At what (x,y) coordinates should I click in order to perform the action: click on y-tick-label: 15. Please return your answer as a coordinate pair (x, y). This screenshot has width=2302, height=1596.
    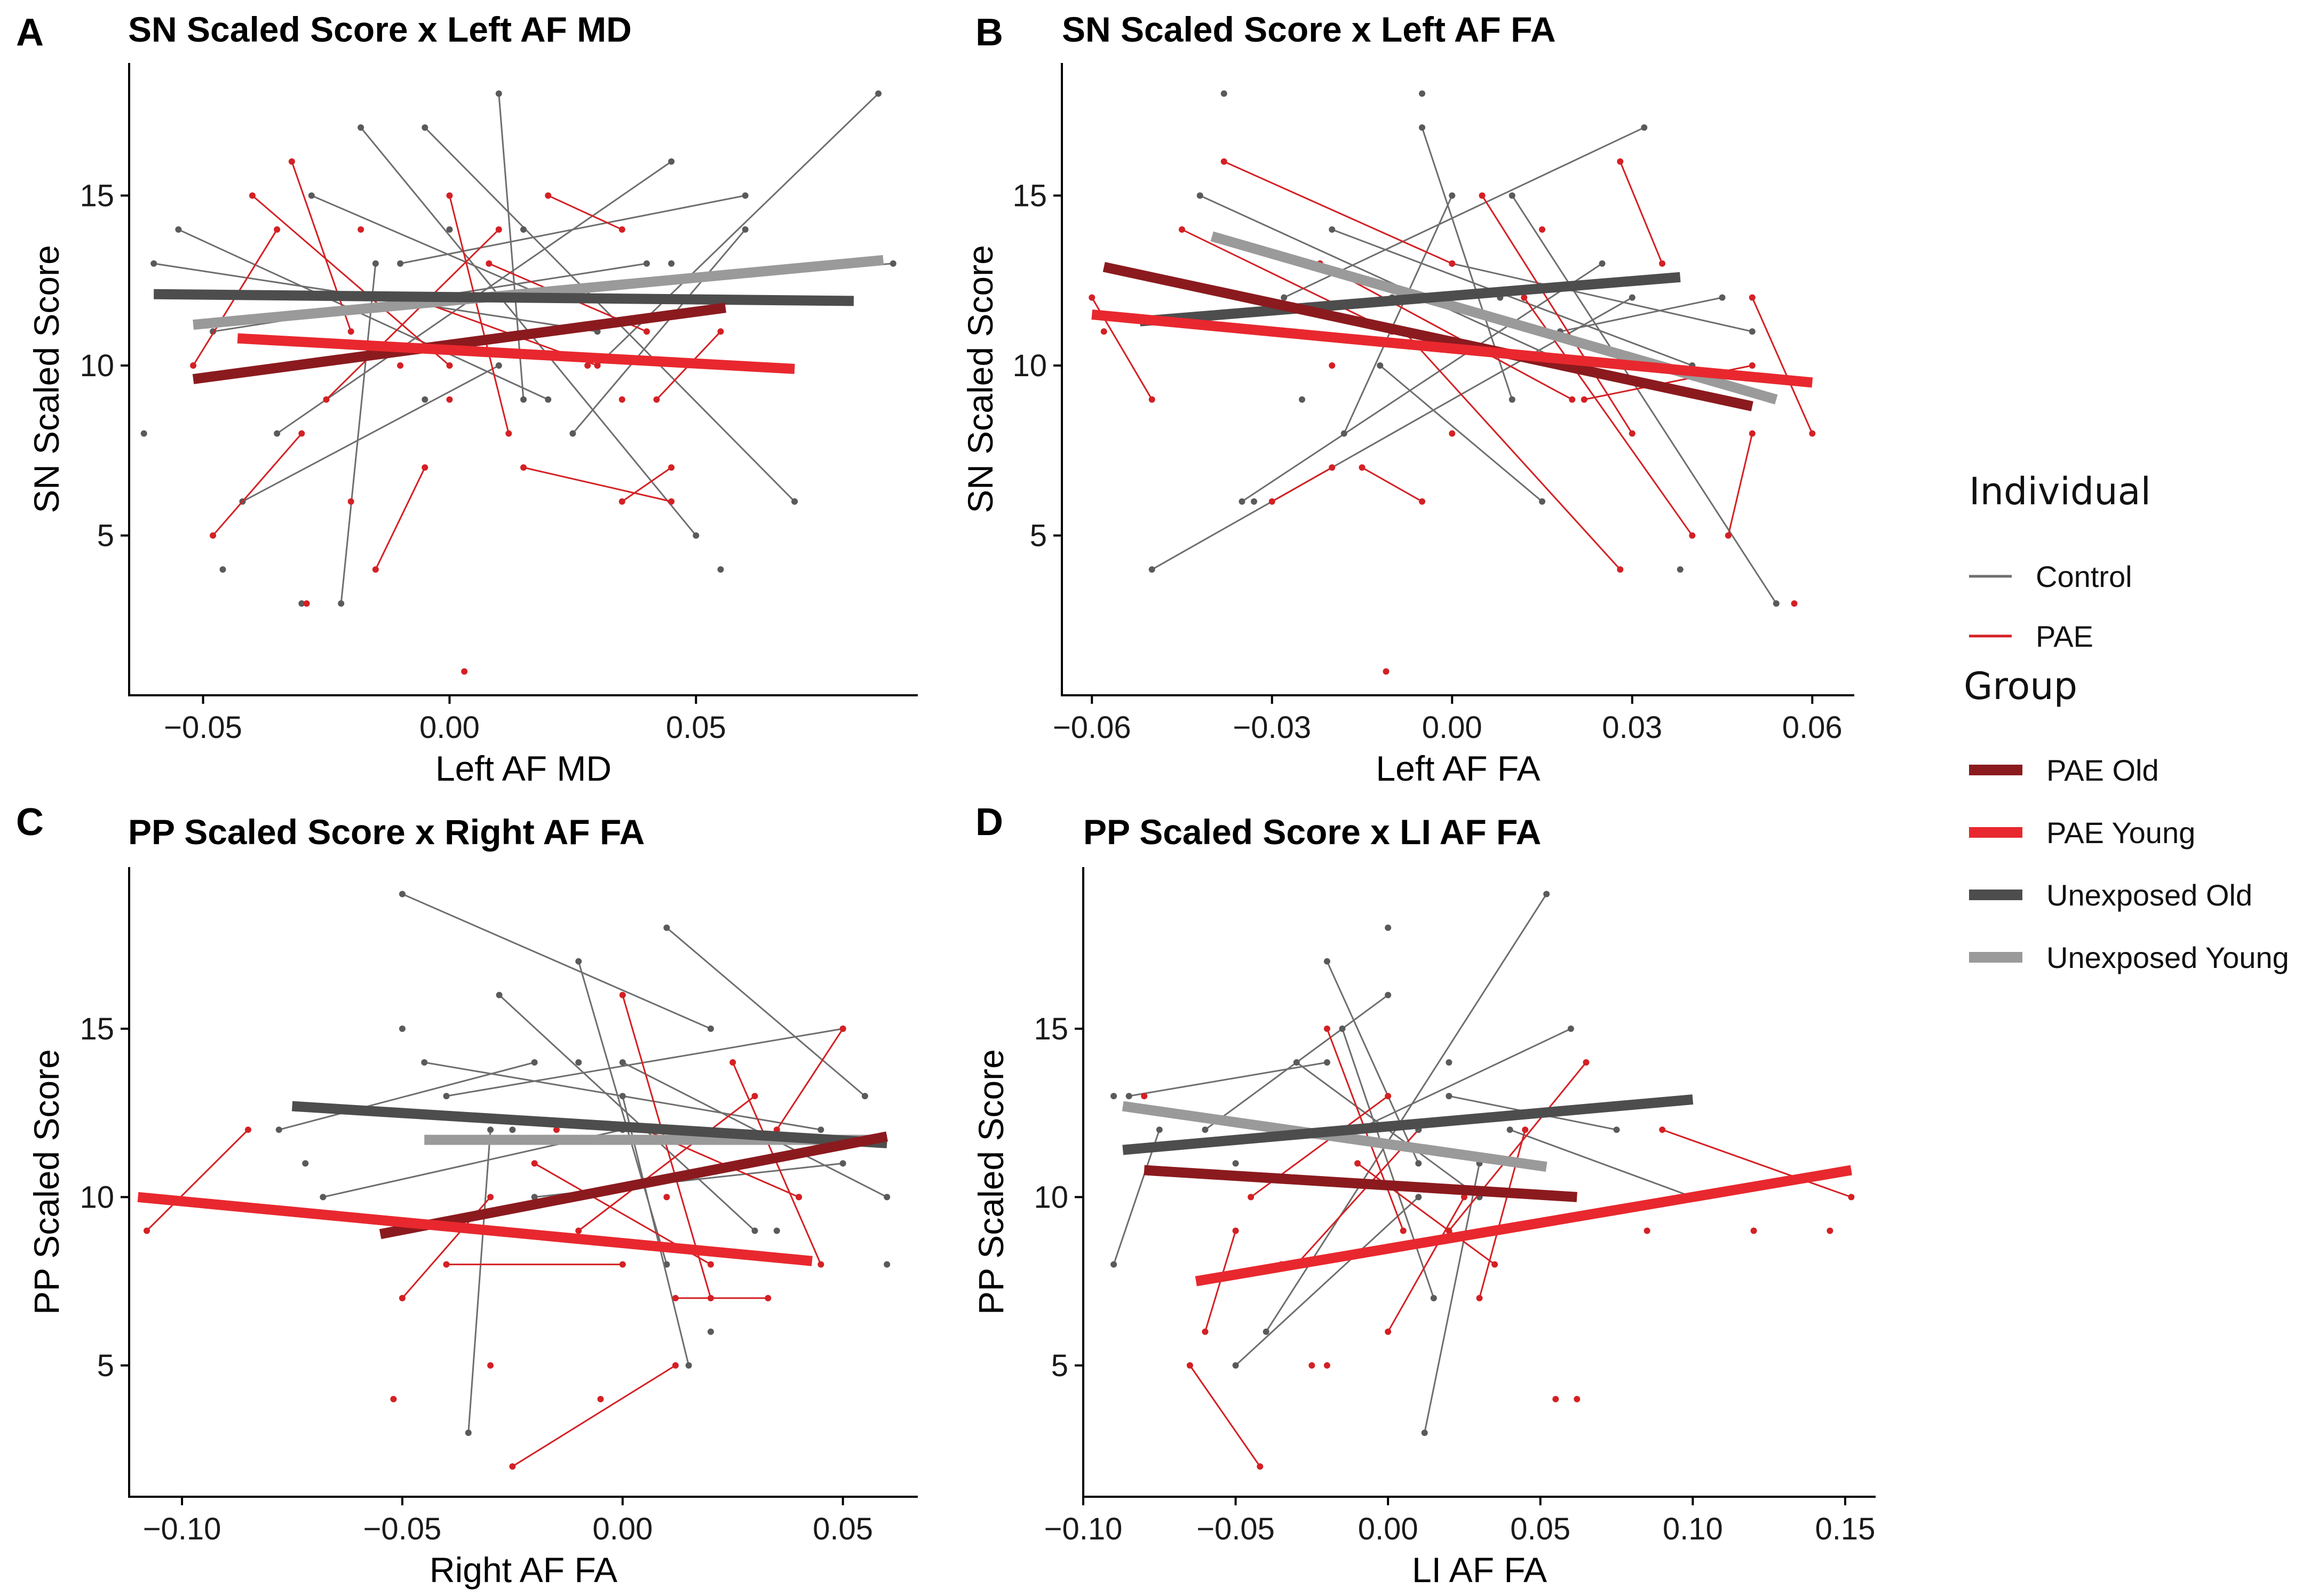
    Looking at the image, I should click on (1029, 195).